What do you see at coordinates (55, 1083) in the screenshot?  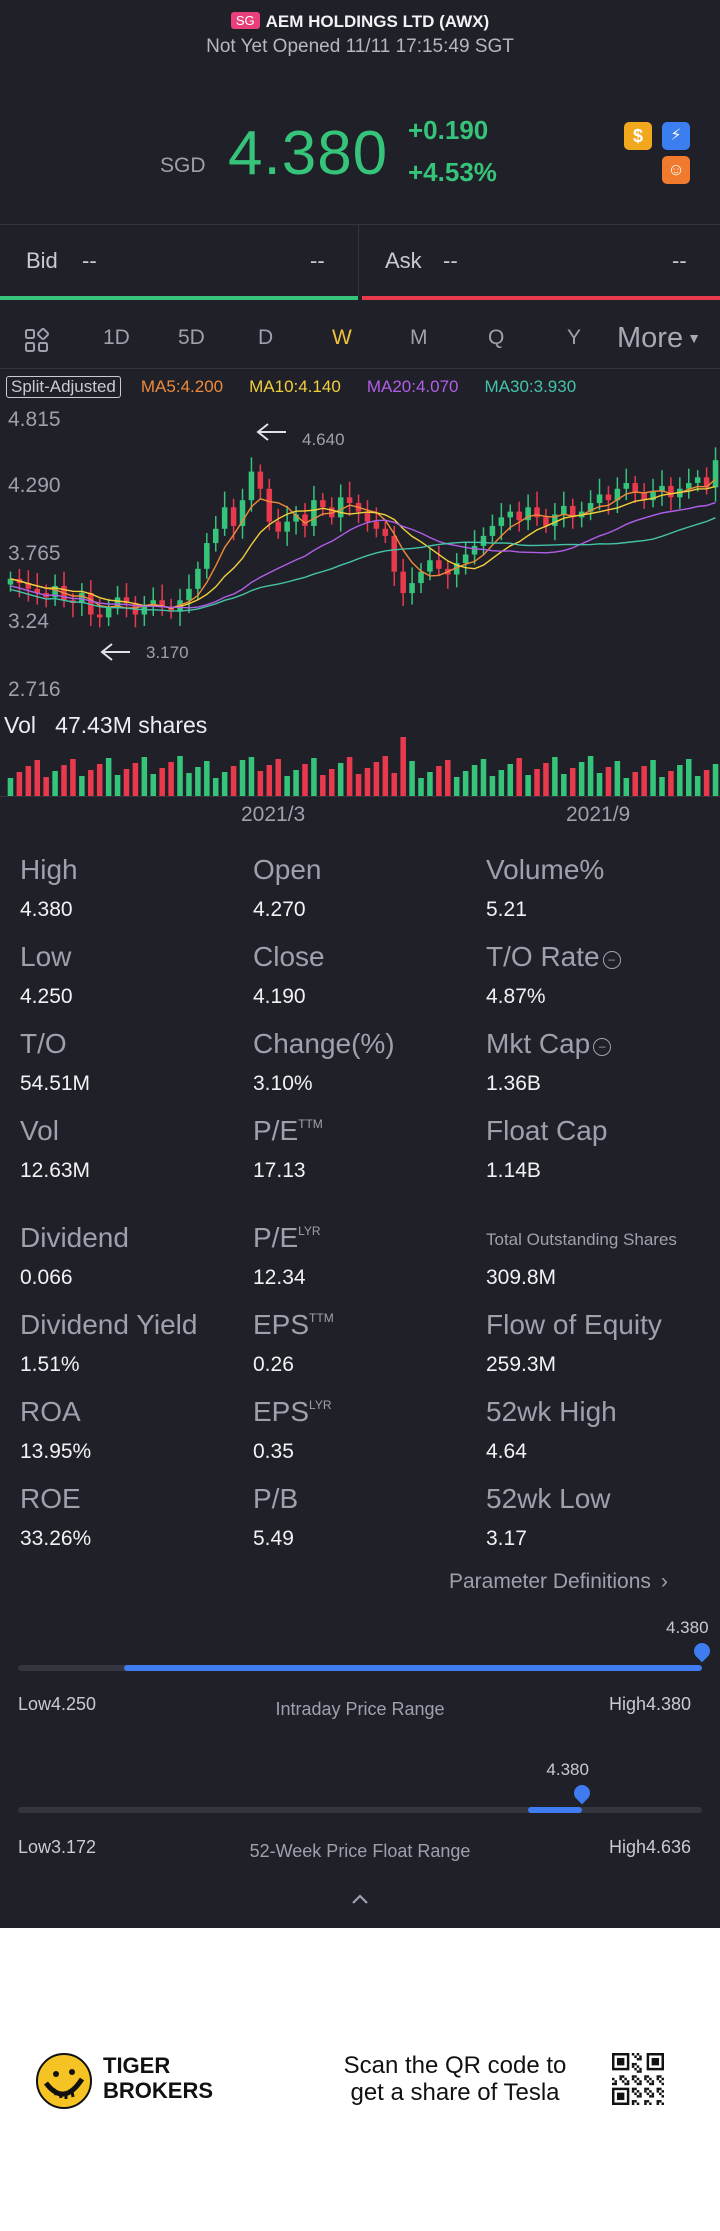 I see `to-value: 54.51M` at bounding box center [55, 1083].